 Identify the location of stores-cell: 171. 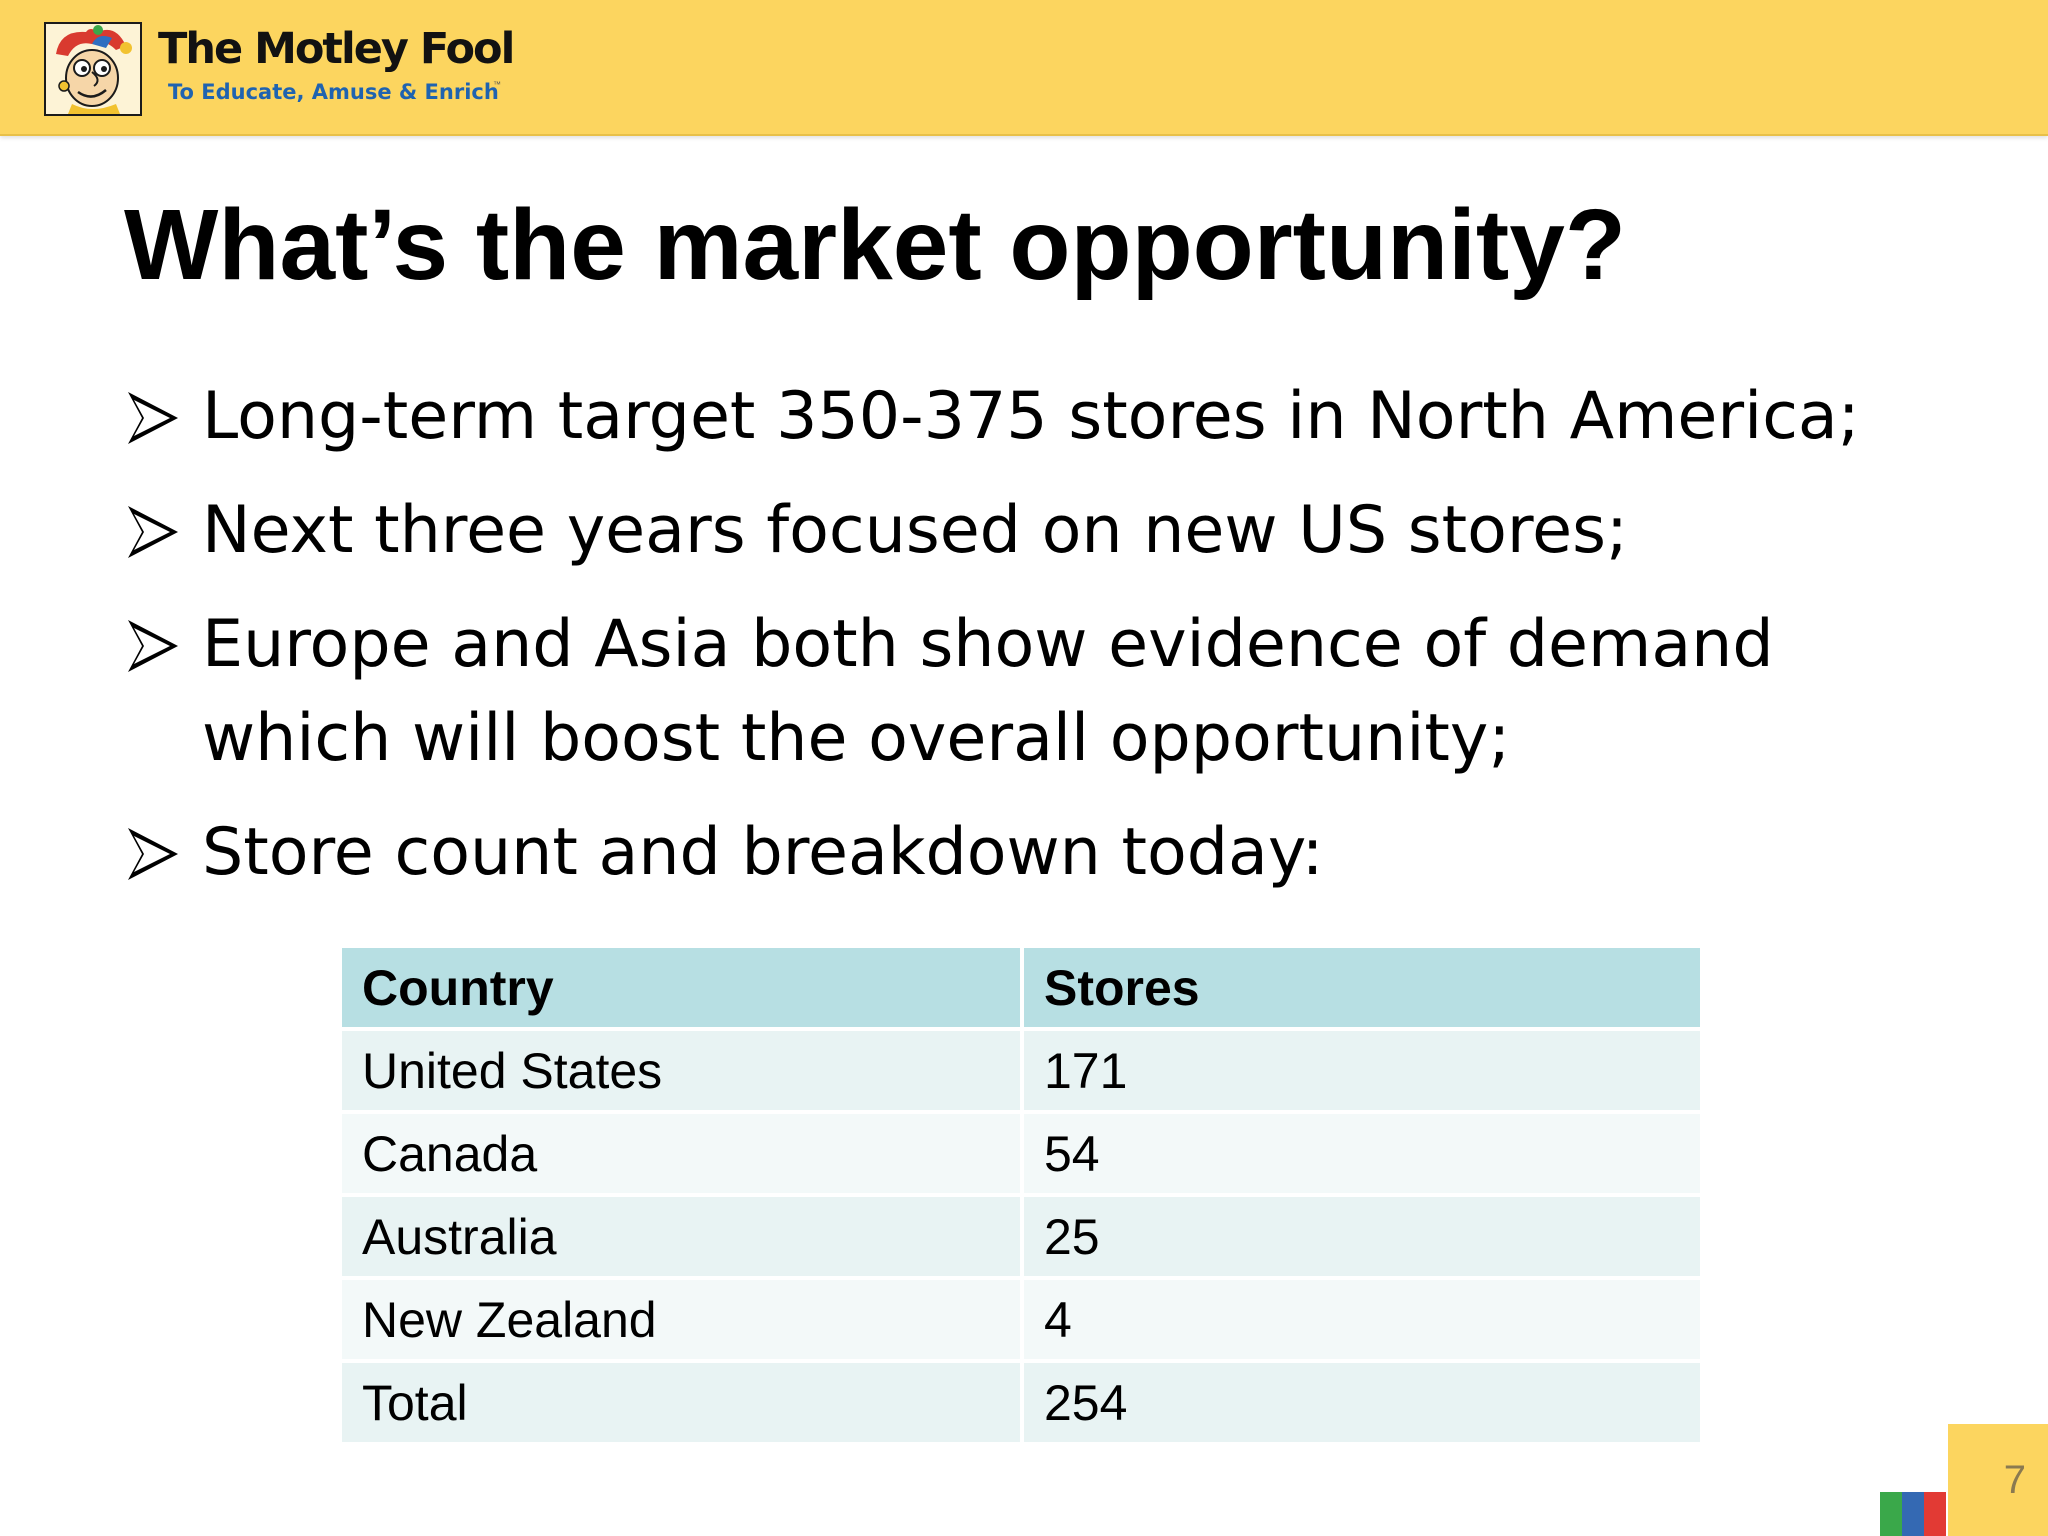
(1362, 1070).